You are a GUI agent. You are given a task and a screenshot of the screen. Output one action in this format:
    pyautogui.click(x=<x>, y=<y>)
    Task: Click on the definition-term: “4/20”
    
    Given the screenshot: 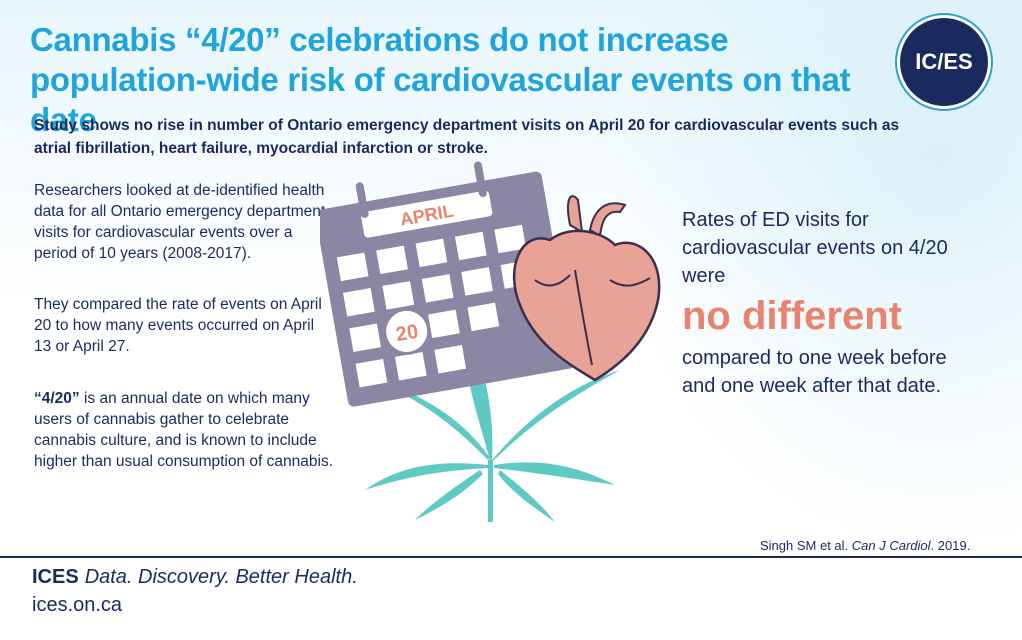 What is the action you would take?
    pyautogui.click(x=57, y=398)
    